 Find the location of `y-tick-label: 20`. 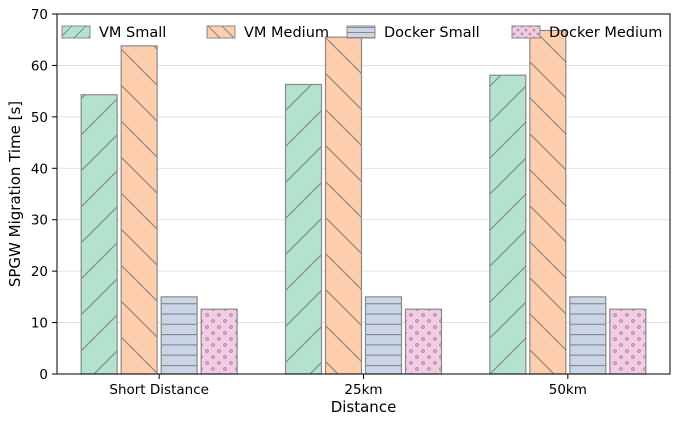

y-tick-label: 20 is located at coordinates (39, 272).